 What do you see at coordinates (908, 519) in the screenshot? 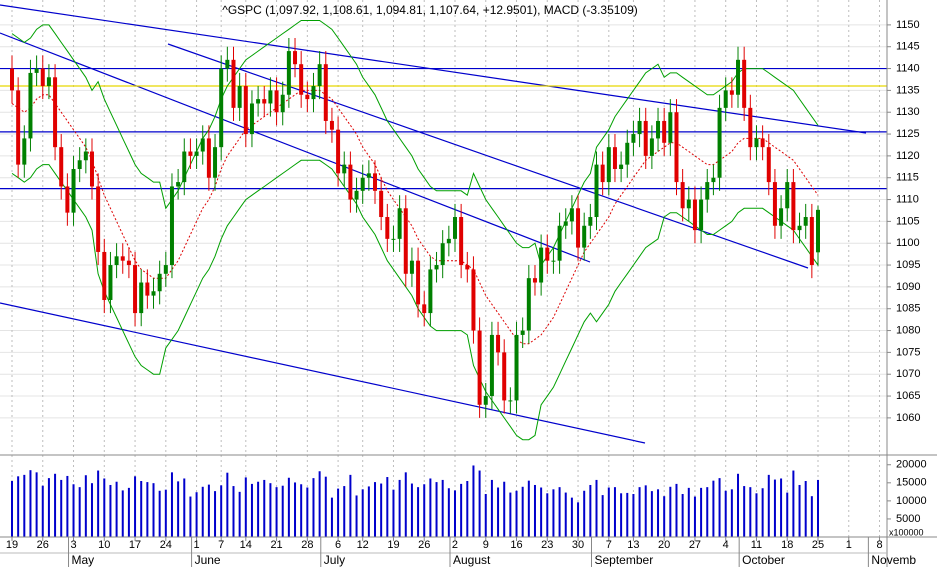
I see `volume-tick-label: 5000` at bounding box center [908, 519].